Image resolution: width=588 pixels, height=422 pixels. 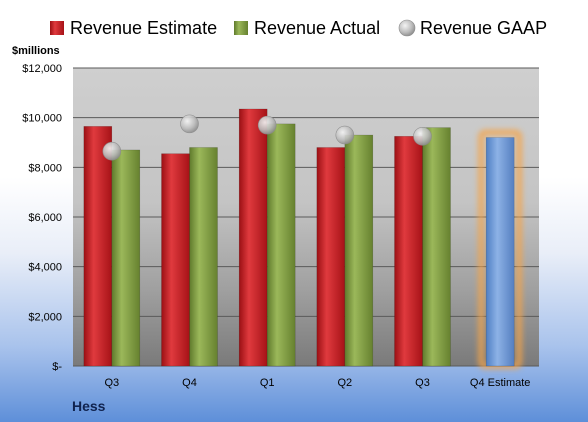 I want to click on legend-label: Revenue GAAP, so click(x=483, y=28).